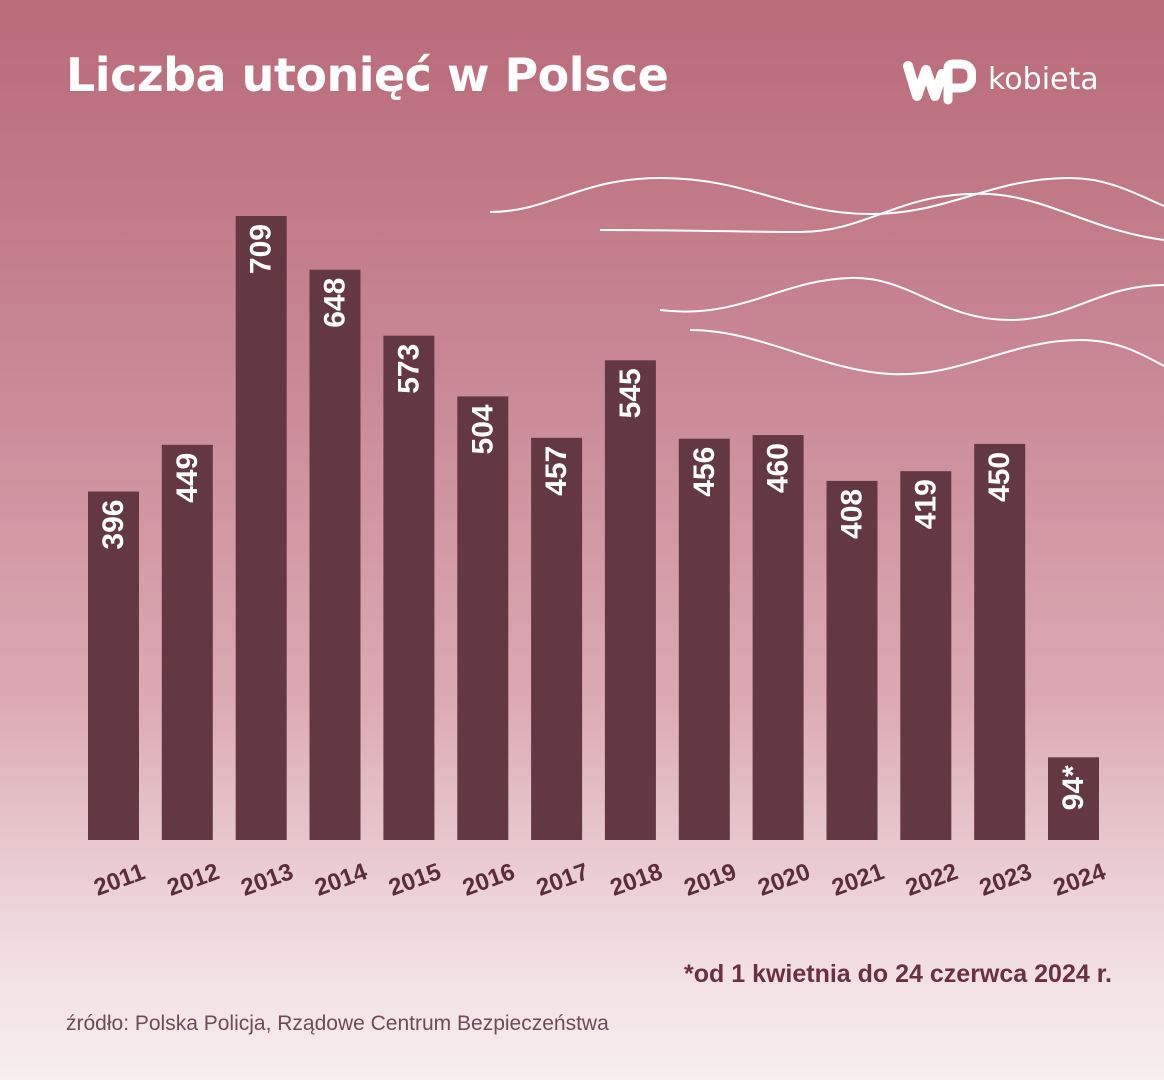 The width and height of the screenshot is (1164, 1080). I want to click on value-label-2013: 709, so click(261, 249).